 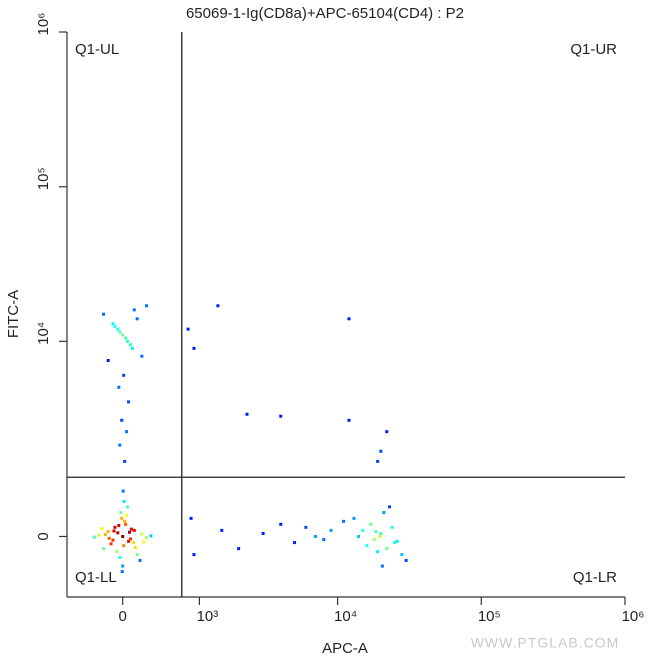 What do you see at coordinates (13, 314) in the screenshot?
I see `y-axis-label: FITC-A` at bounding box center [13, 314].